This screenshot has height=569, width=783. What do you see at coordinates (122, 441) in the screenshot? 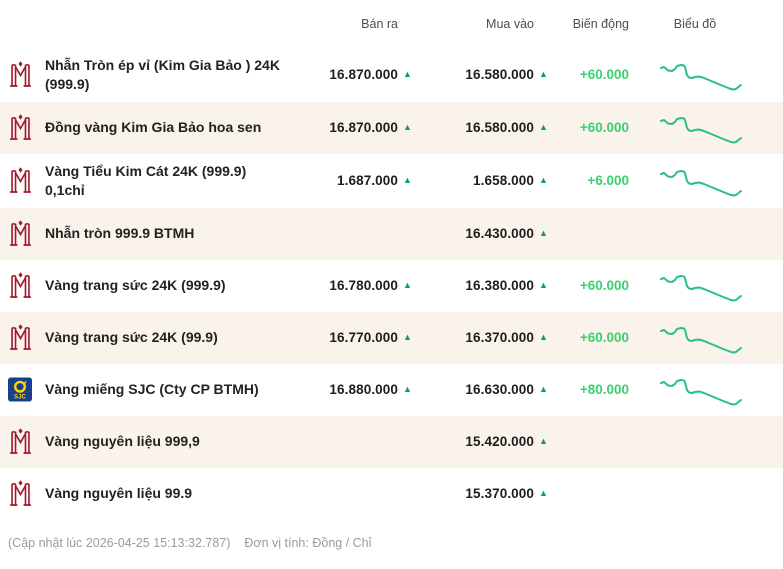
I see `product-name: Vàng nguyên liệu 999,9` at bounding box center [122, 441].